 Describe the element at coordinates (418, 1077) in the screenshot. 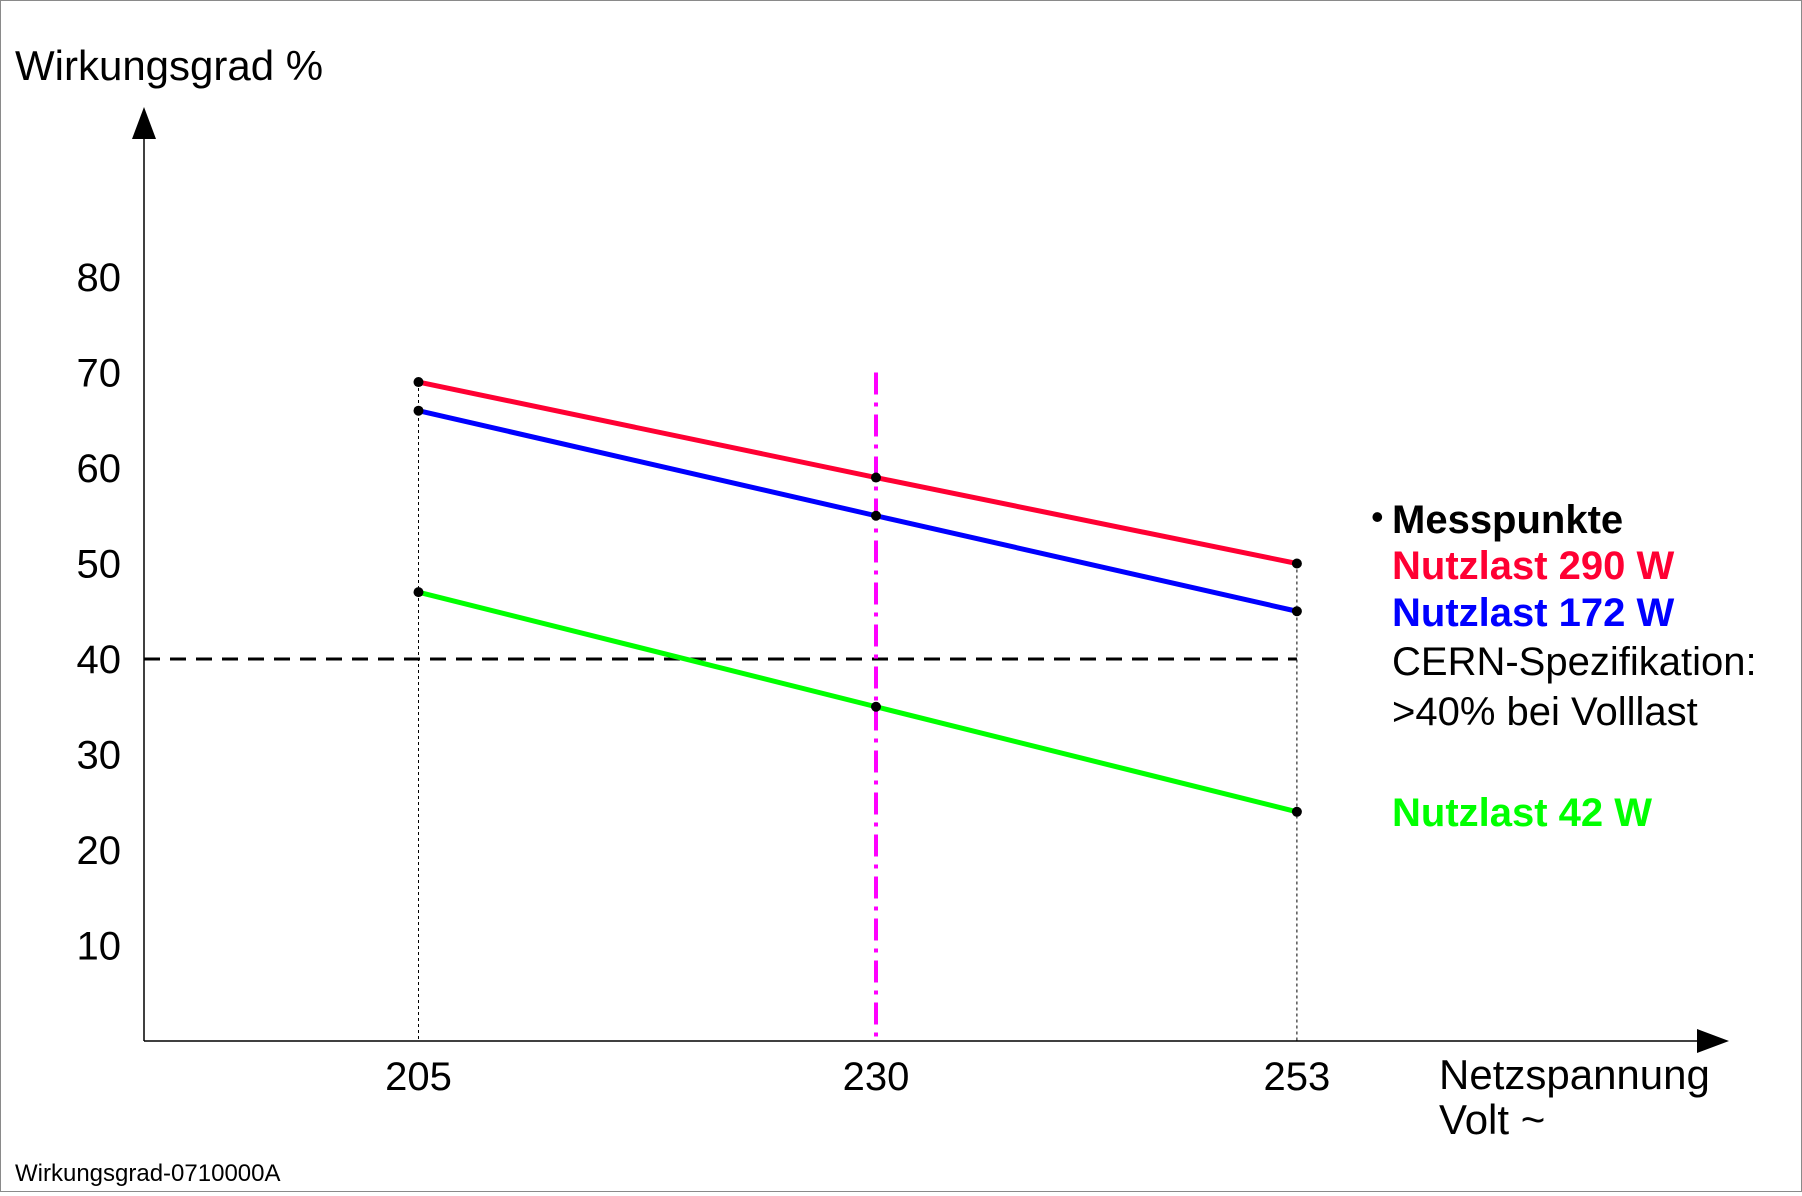

I see `x-tick-label: 205` at that location.